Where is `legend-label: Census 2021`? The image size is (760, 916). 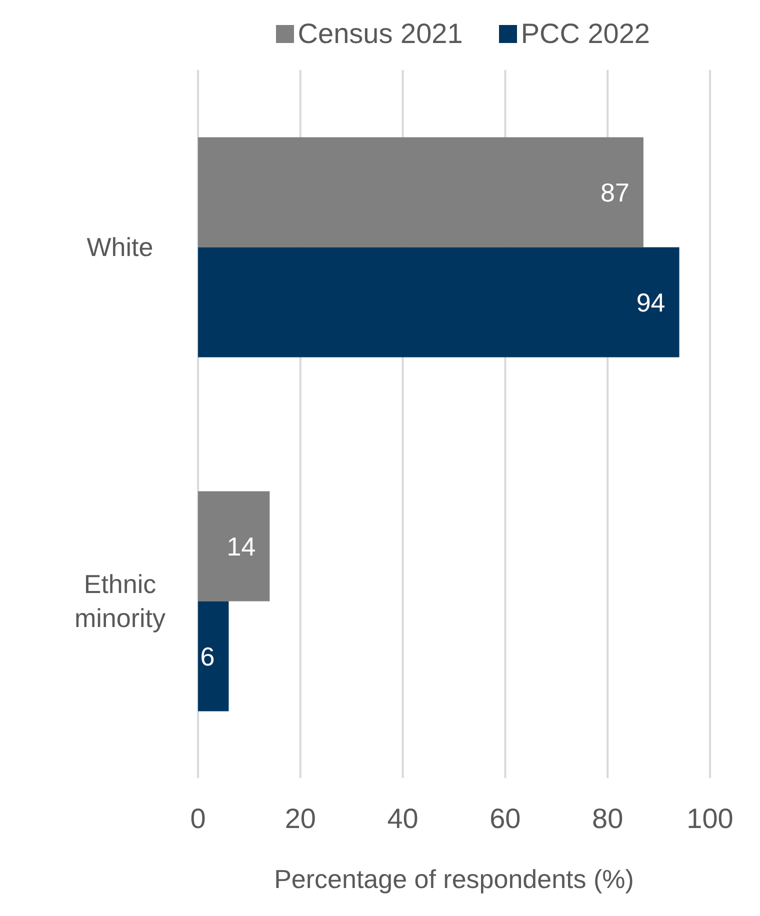
legend-label: Census 2021 is located at coordinates (380, 34).